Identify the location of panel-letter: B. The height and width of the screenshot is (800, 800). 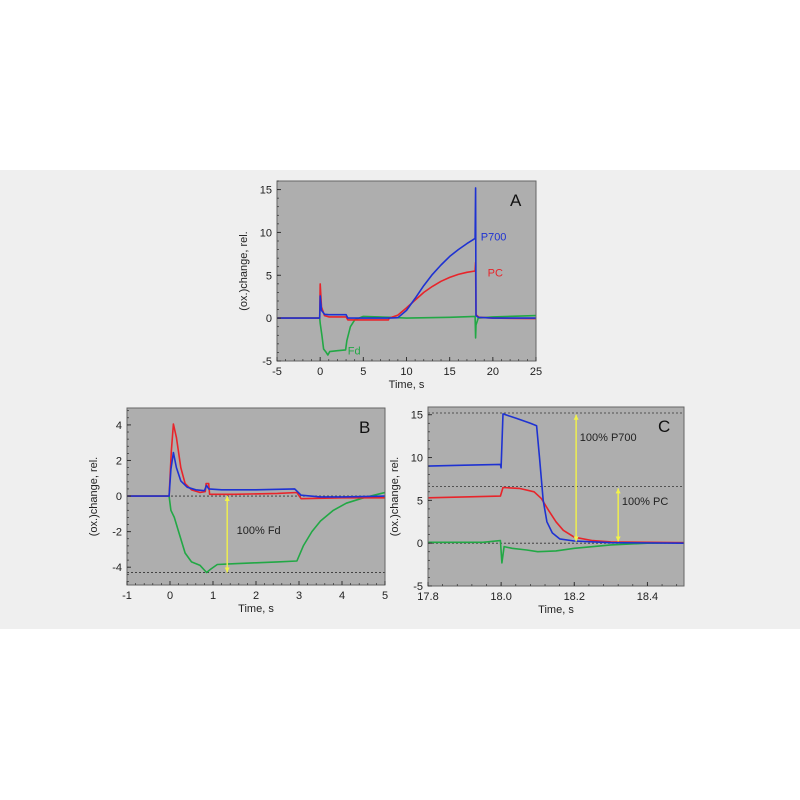
(364, 427).